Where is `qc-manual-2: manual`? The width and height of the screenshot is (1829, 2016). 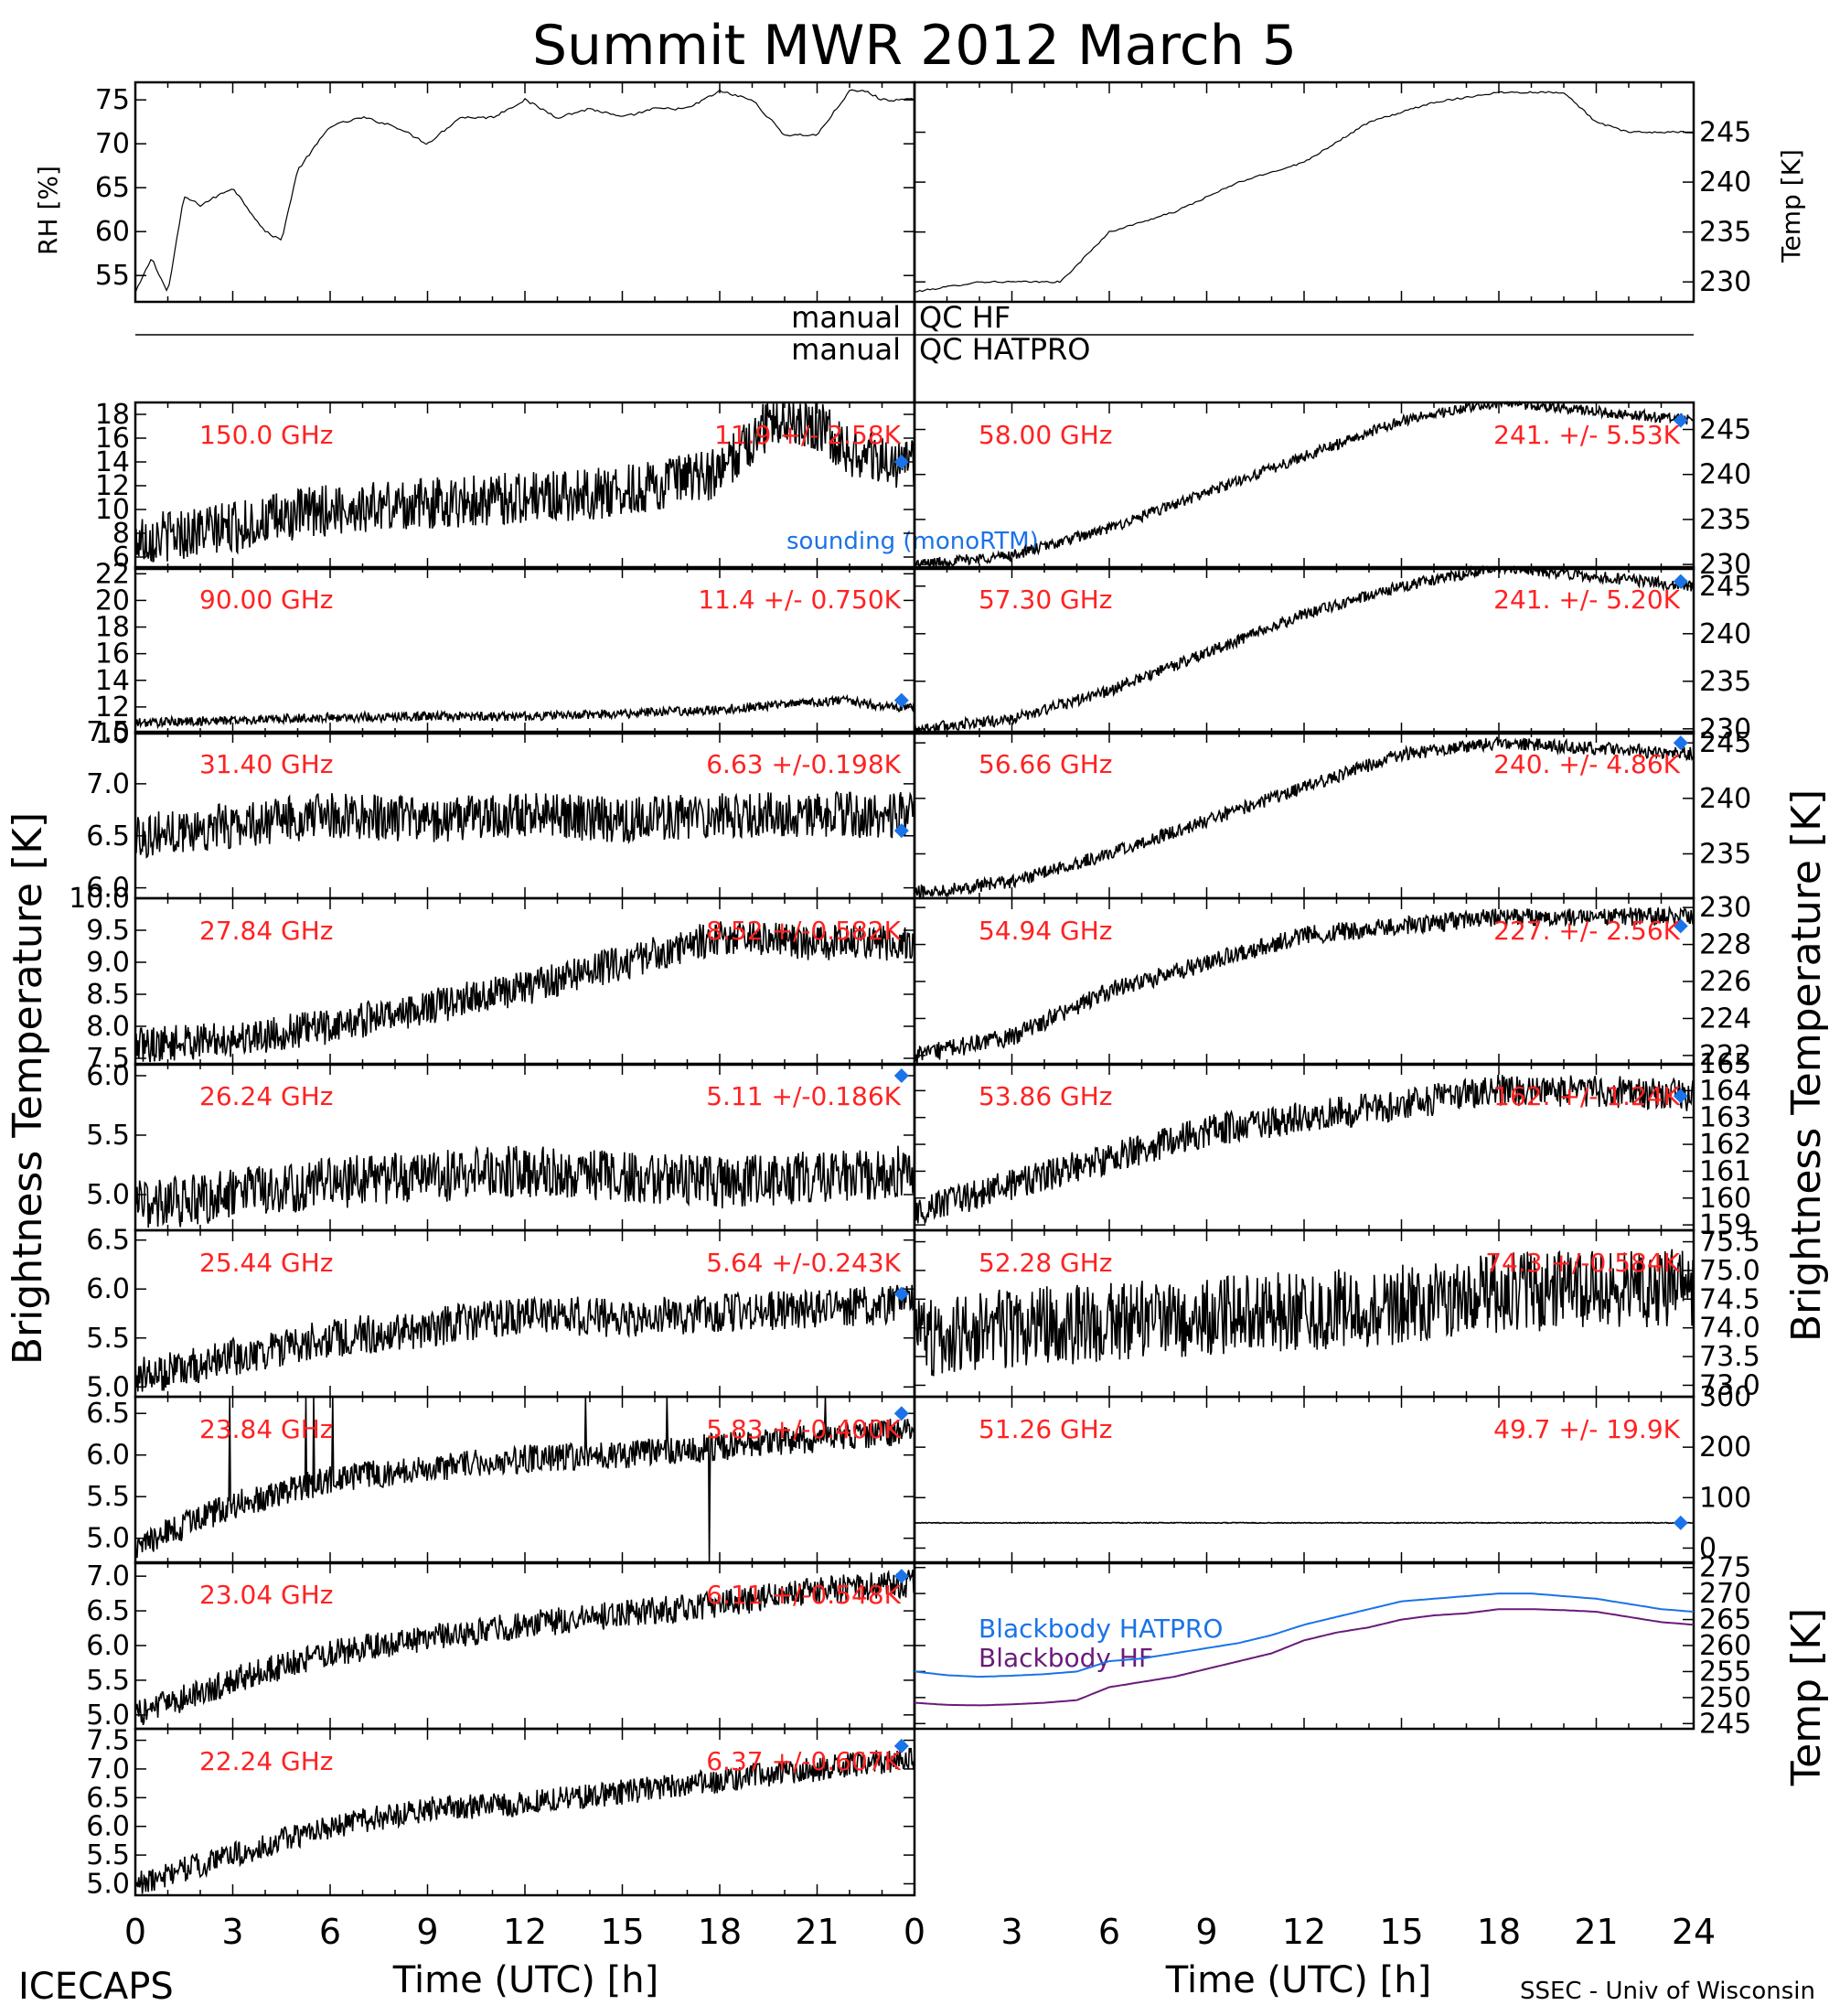 qc-manual-2: manual is located at coordinates (846, 349).